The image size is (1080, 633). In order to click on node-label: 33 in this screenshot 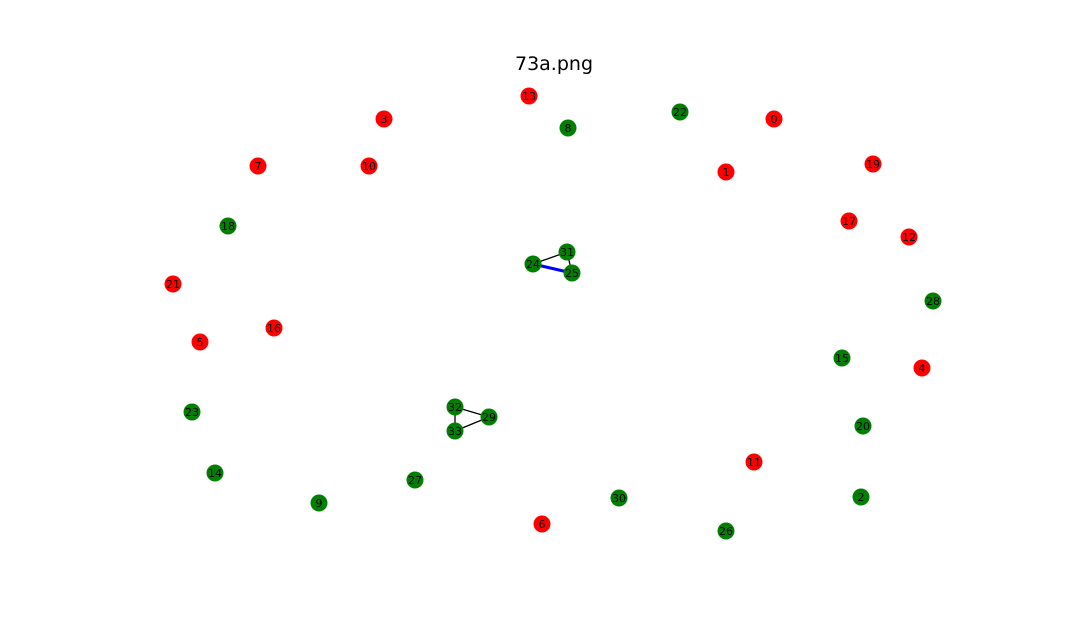, I will do `click(455, 431)`.